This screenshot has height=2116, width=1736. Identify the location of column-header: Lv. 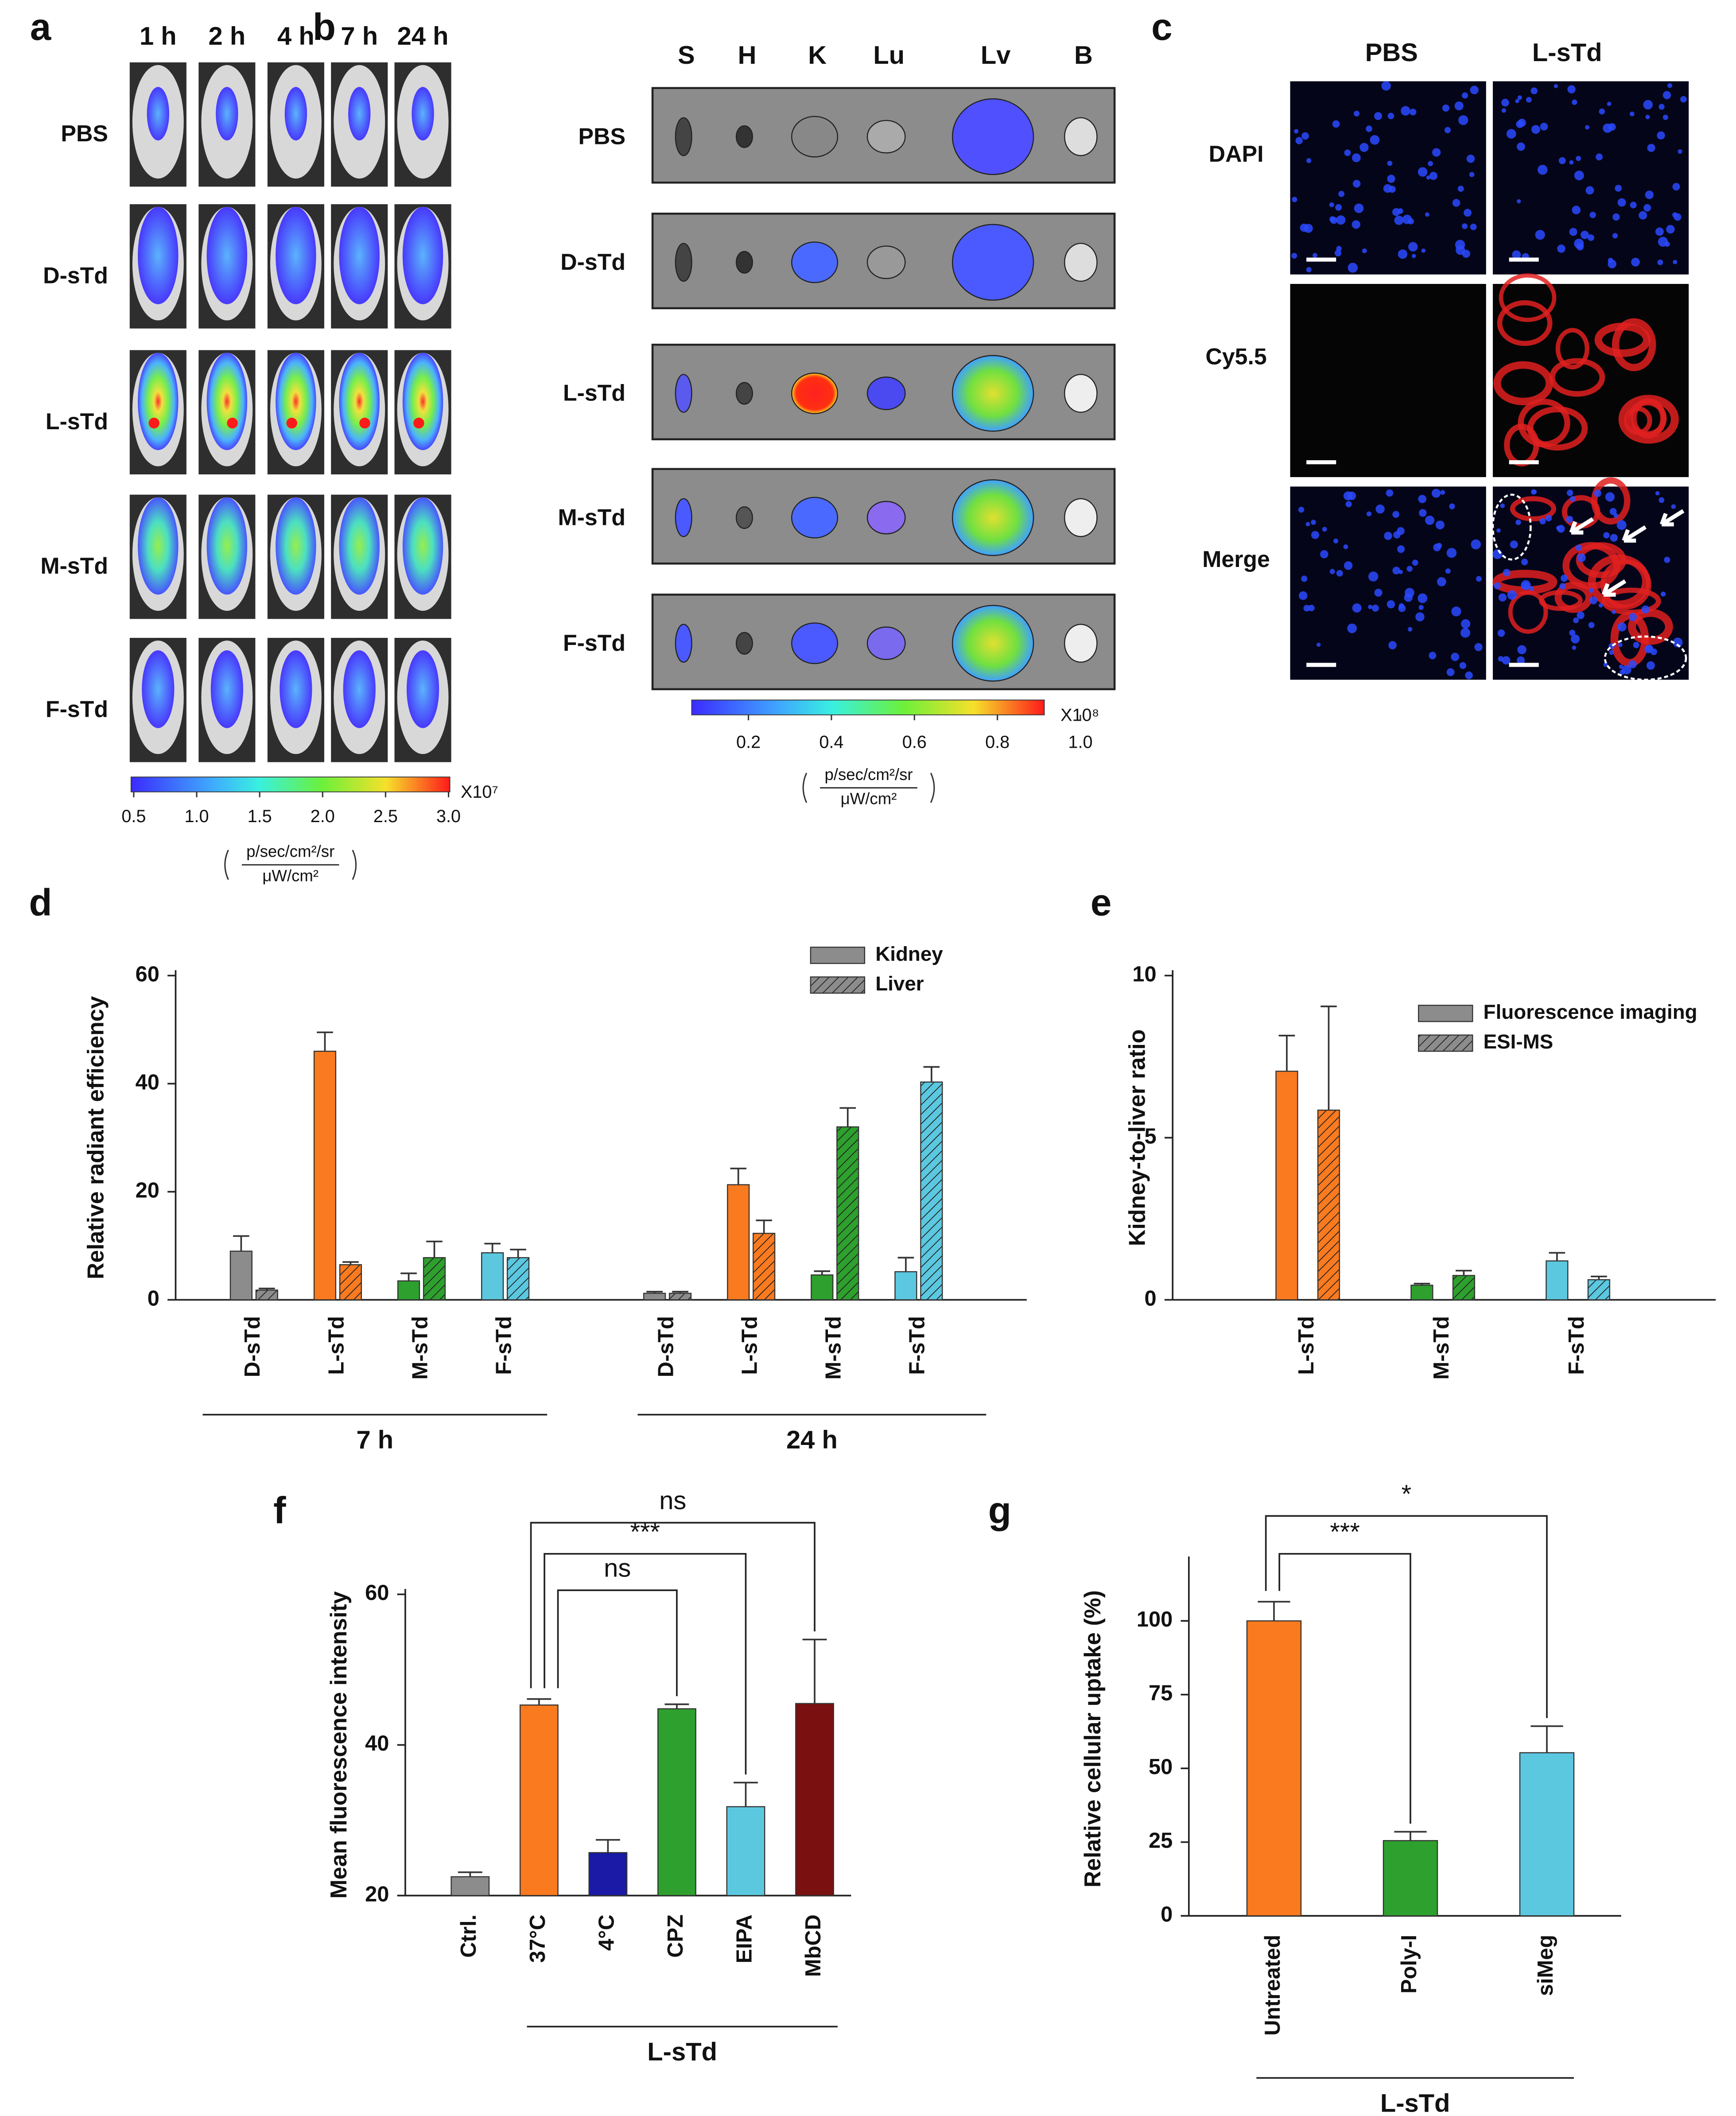
(996, 55).